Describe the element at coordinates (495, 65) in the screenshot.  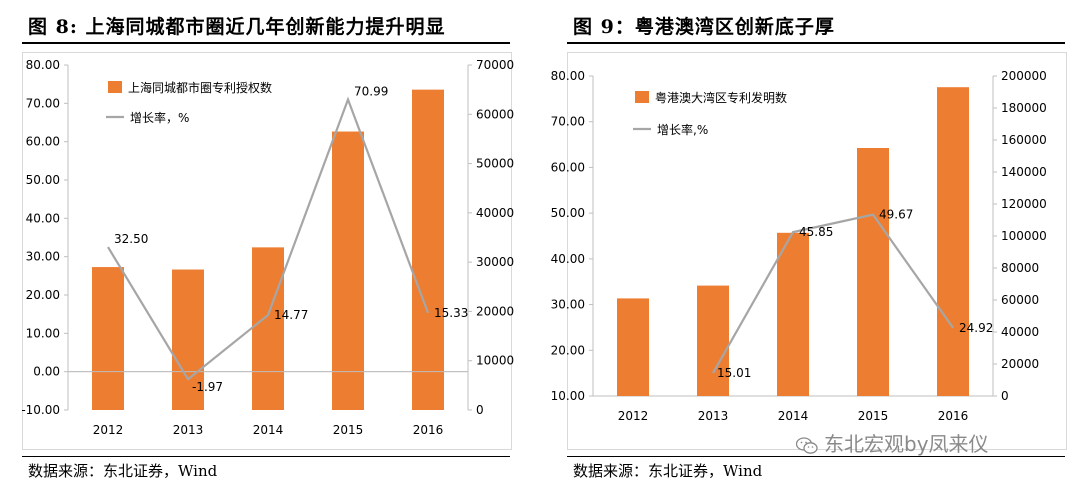
I see `right-tick-label: 70000` at that location.